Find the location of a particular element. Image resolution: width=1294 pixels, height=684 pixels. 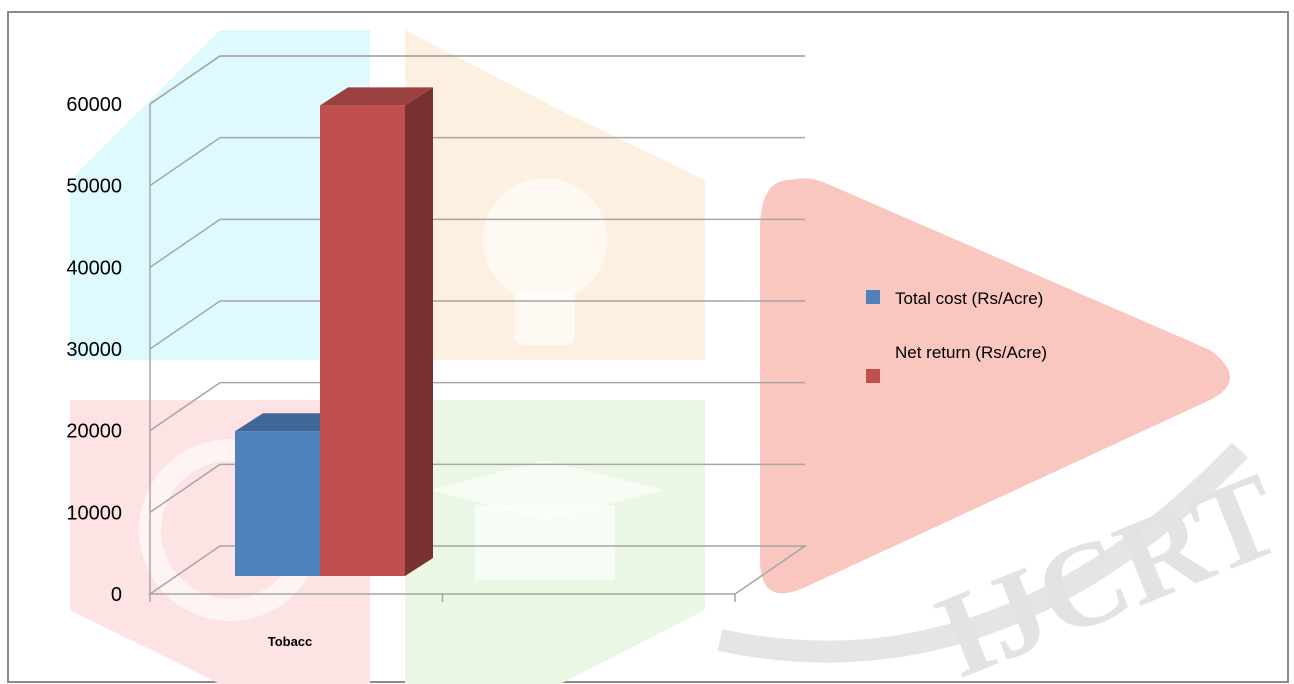

x-tick-label: Tobacc is located at coordinates (290, 641).